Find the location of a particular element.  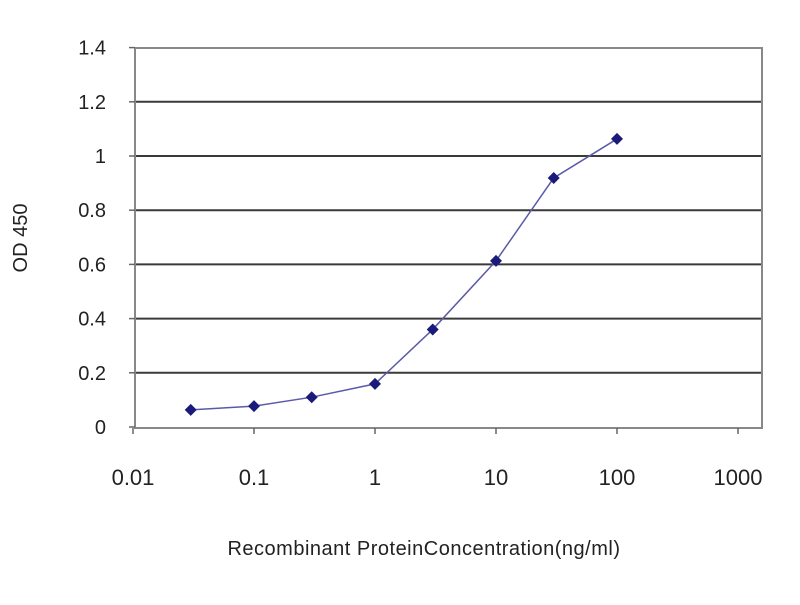

x-tick-label: 1000 is located at coordinates (738, 477).